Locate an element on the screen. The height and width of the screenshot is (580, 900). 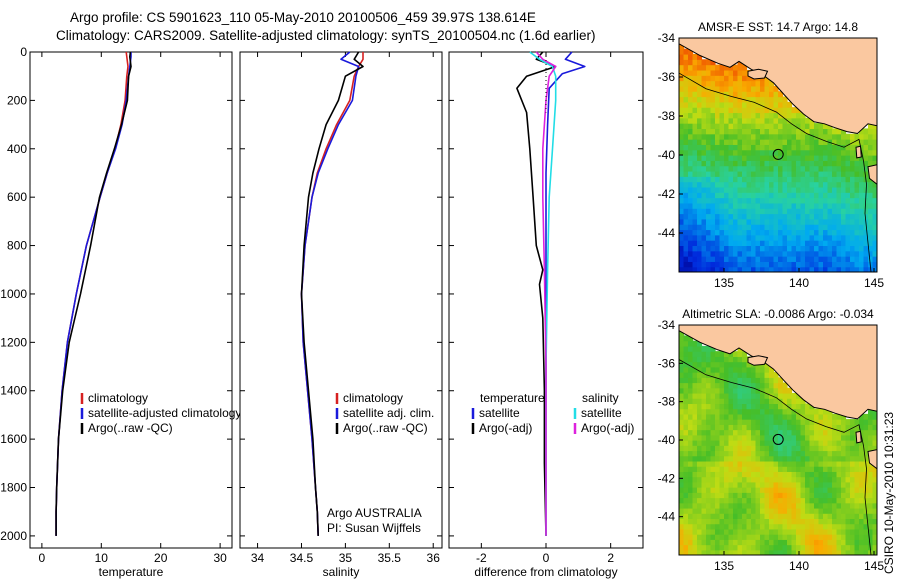
kangaroo-island is located at coordinates (758, 360).